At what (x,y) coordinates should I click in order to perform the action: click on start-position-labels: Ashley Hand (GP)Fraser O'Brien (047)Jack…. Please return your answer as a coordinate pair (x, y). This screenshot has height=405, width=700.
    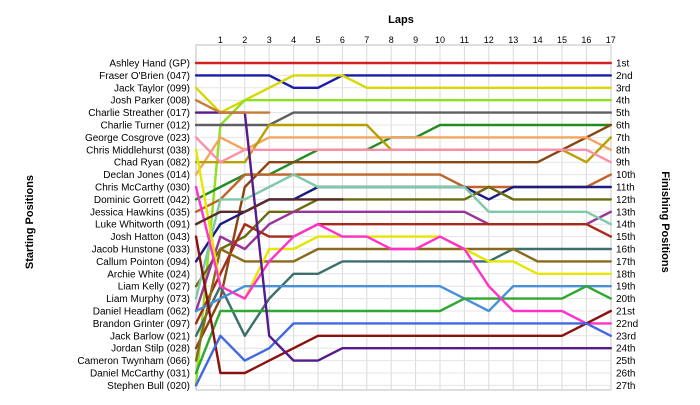
    Looking at the image, I should click on (133, 225).